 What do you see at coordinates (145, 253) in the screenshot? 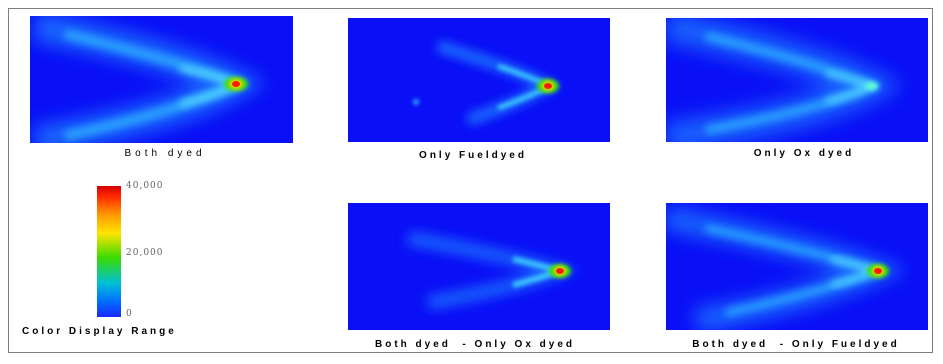
I see `legend-tick-mid: 20,000` at bounding box center [145, 253].